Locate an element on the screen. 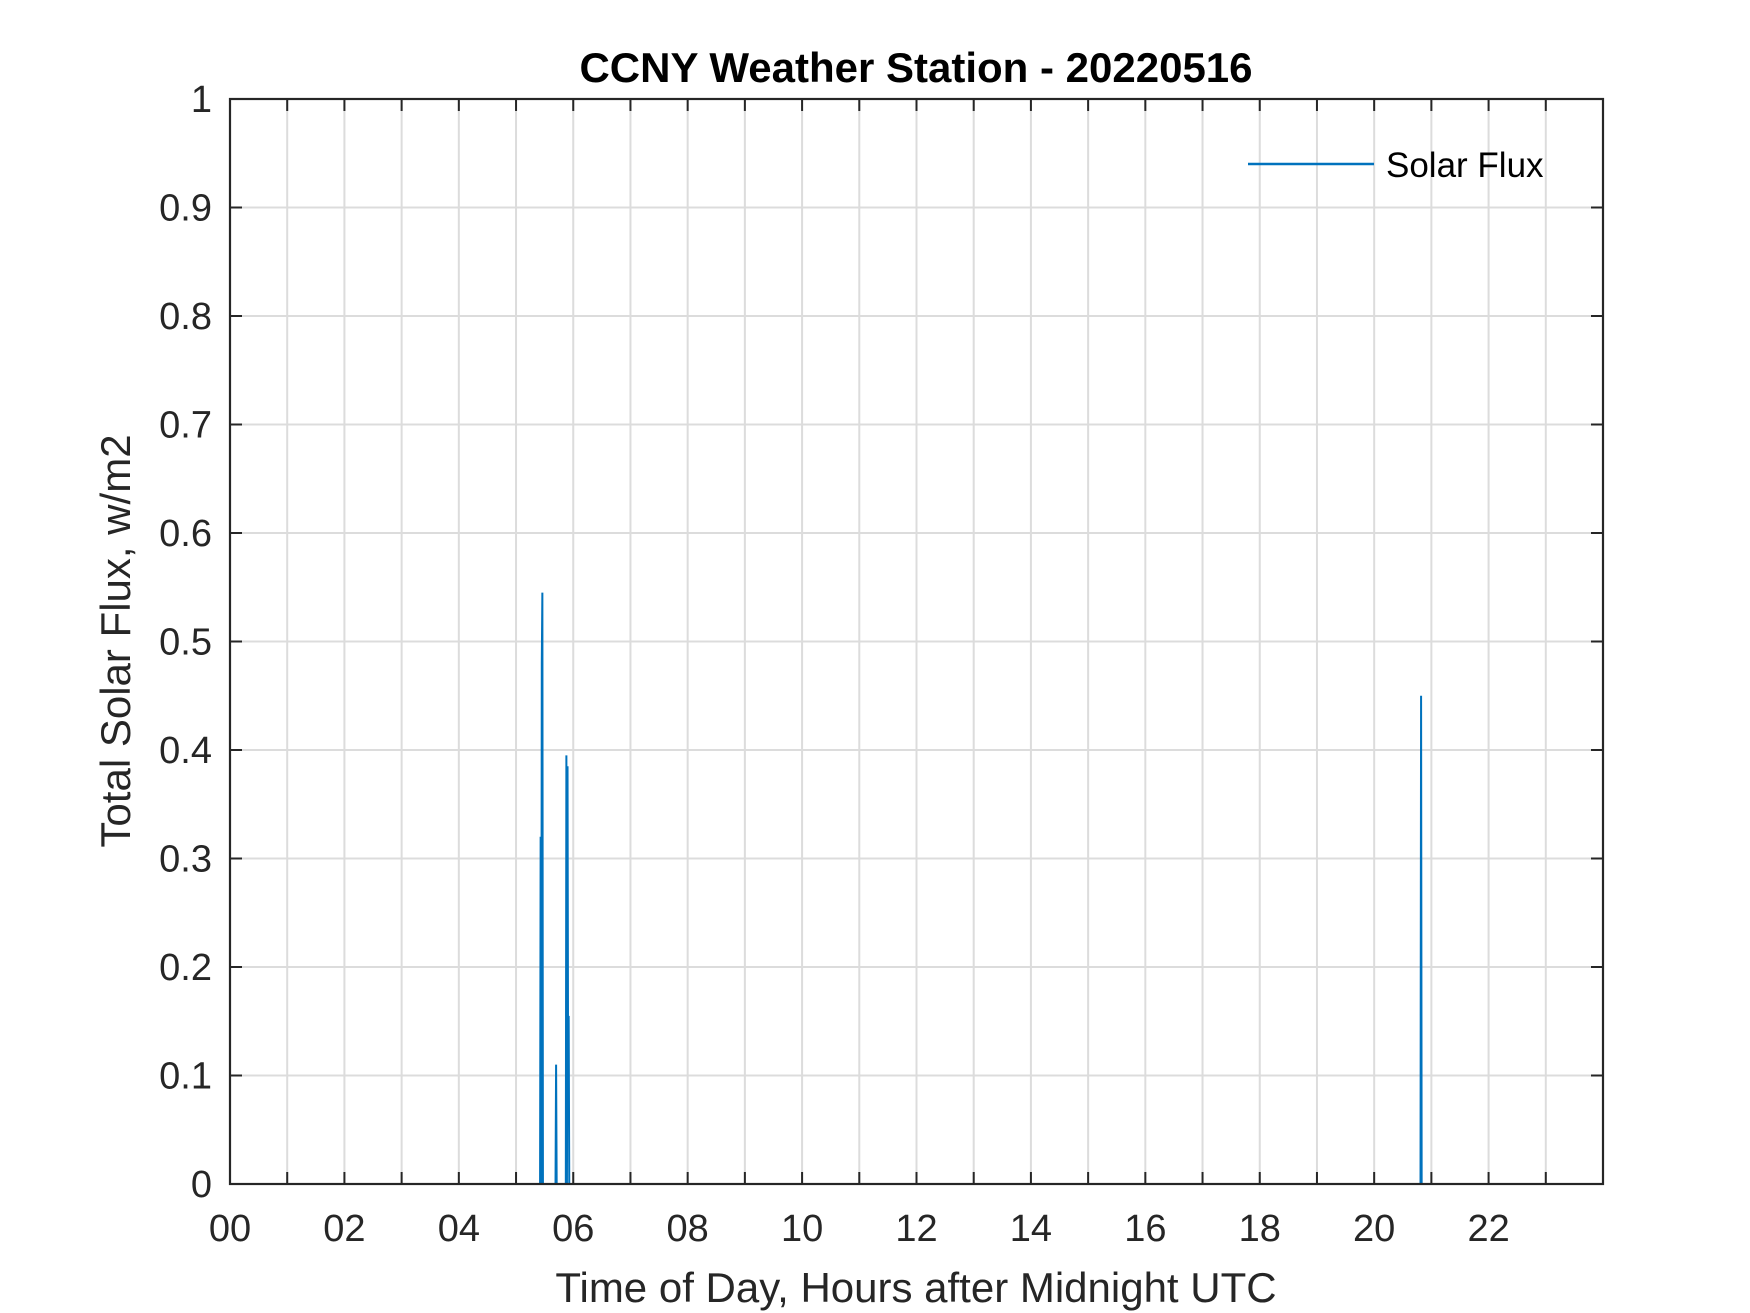 The width and height of the screenshot is (1750, 1313). legend-label-solar-flux: Solar Flux is located at coordinates (1465, 165).